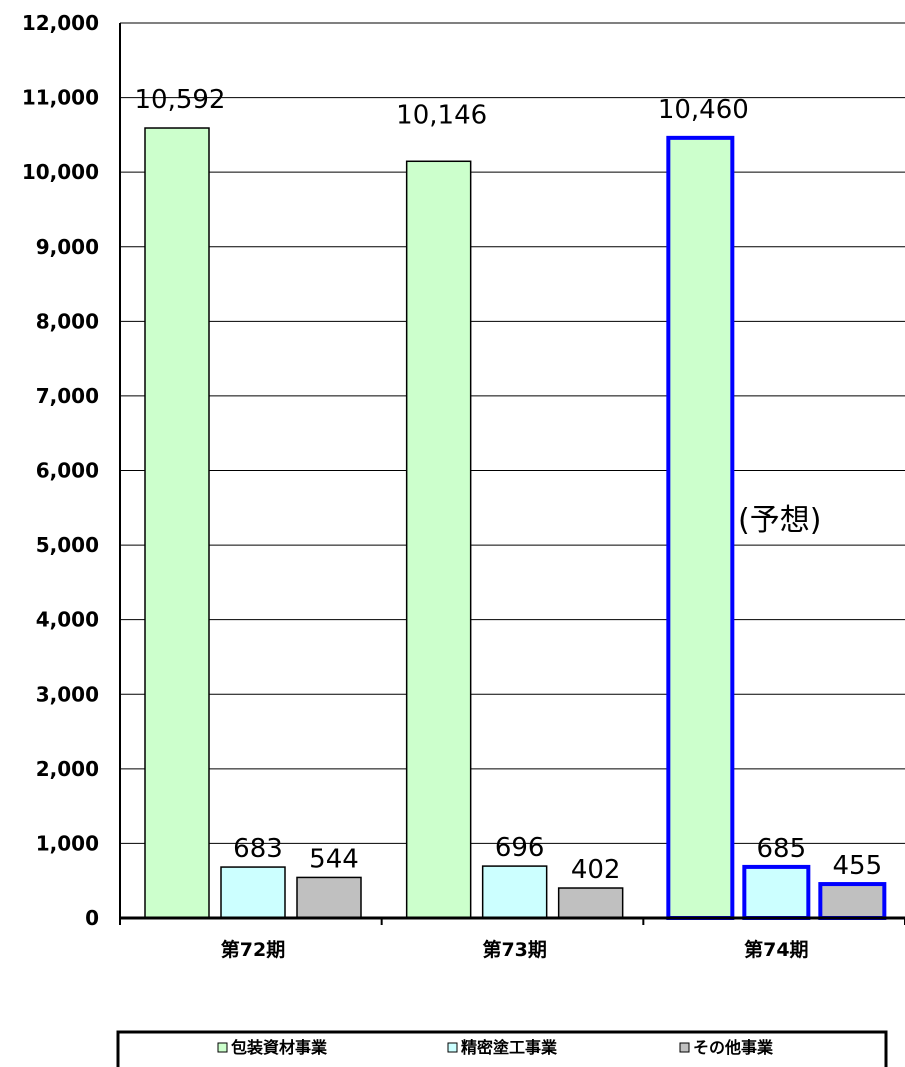  I want to click on legend-box, so click(502, 1048).